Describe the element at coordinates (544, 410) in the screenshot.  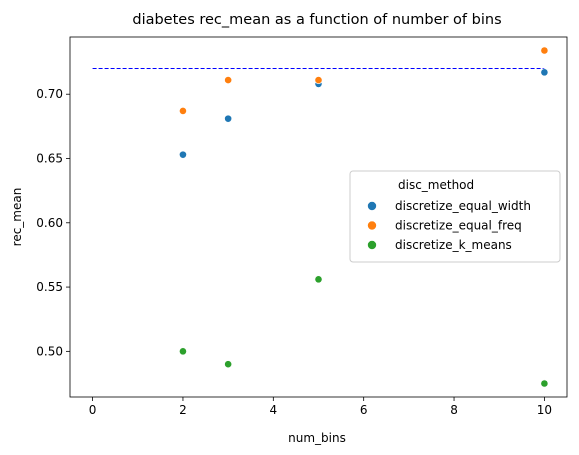
I see `x-tick-label: 10` at that location.